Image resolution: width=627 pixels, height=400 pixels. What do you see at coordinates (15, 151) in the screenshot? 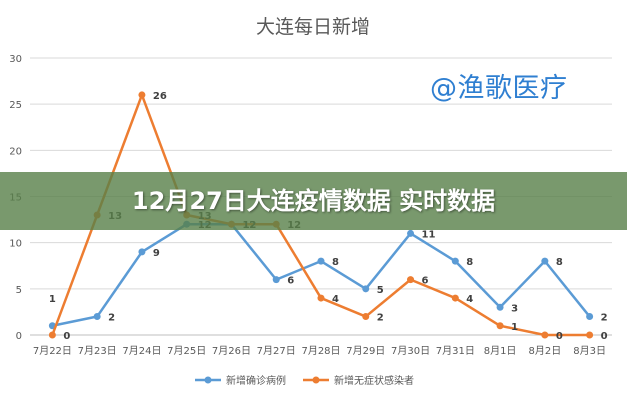
I see `y-tick-label: 20` at bounding box center [15, 151].